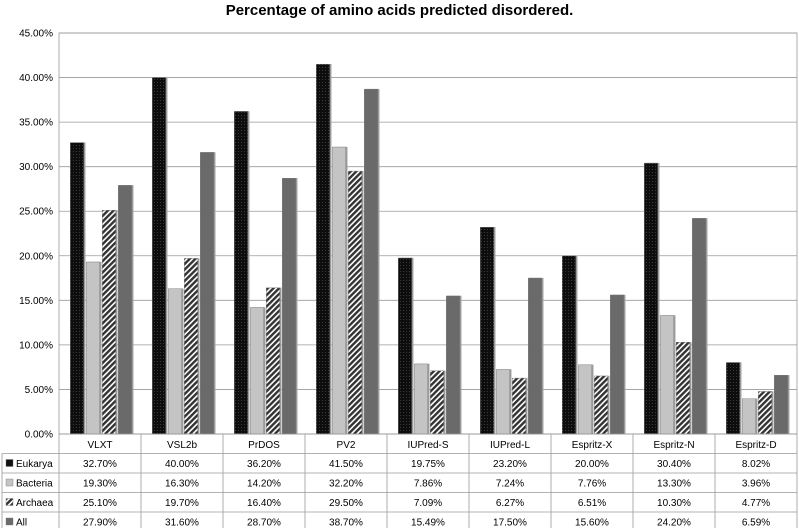 Image resolution: width=799 pixels, height=528 pixels. What do you see at coordinates (273, 361) in the screenshot?
I see `bar-archaea-prdos` at bounding box center [273, 361].